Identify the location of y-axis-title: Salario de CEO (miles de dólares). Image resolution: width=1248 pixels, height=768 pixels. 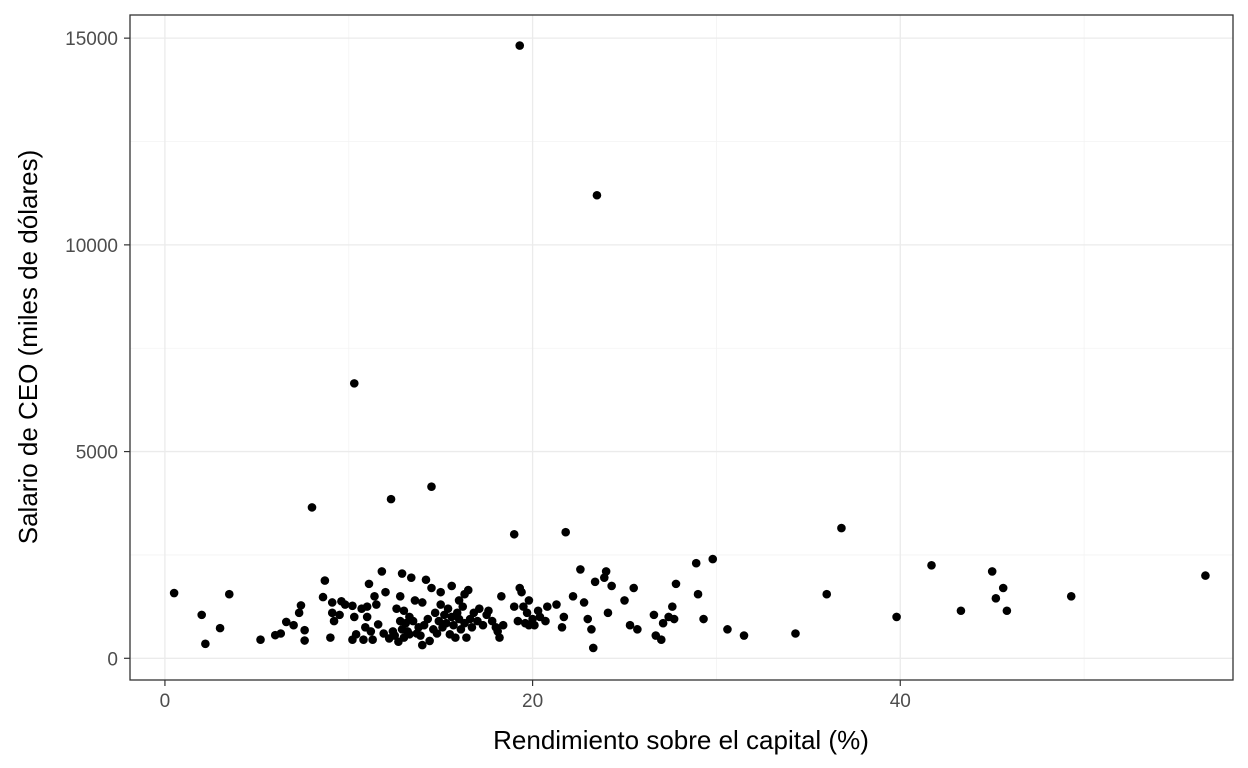
(28, 347).